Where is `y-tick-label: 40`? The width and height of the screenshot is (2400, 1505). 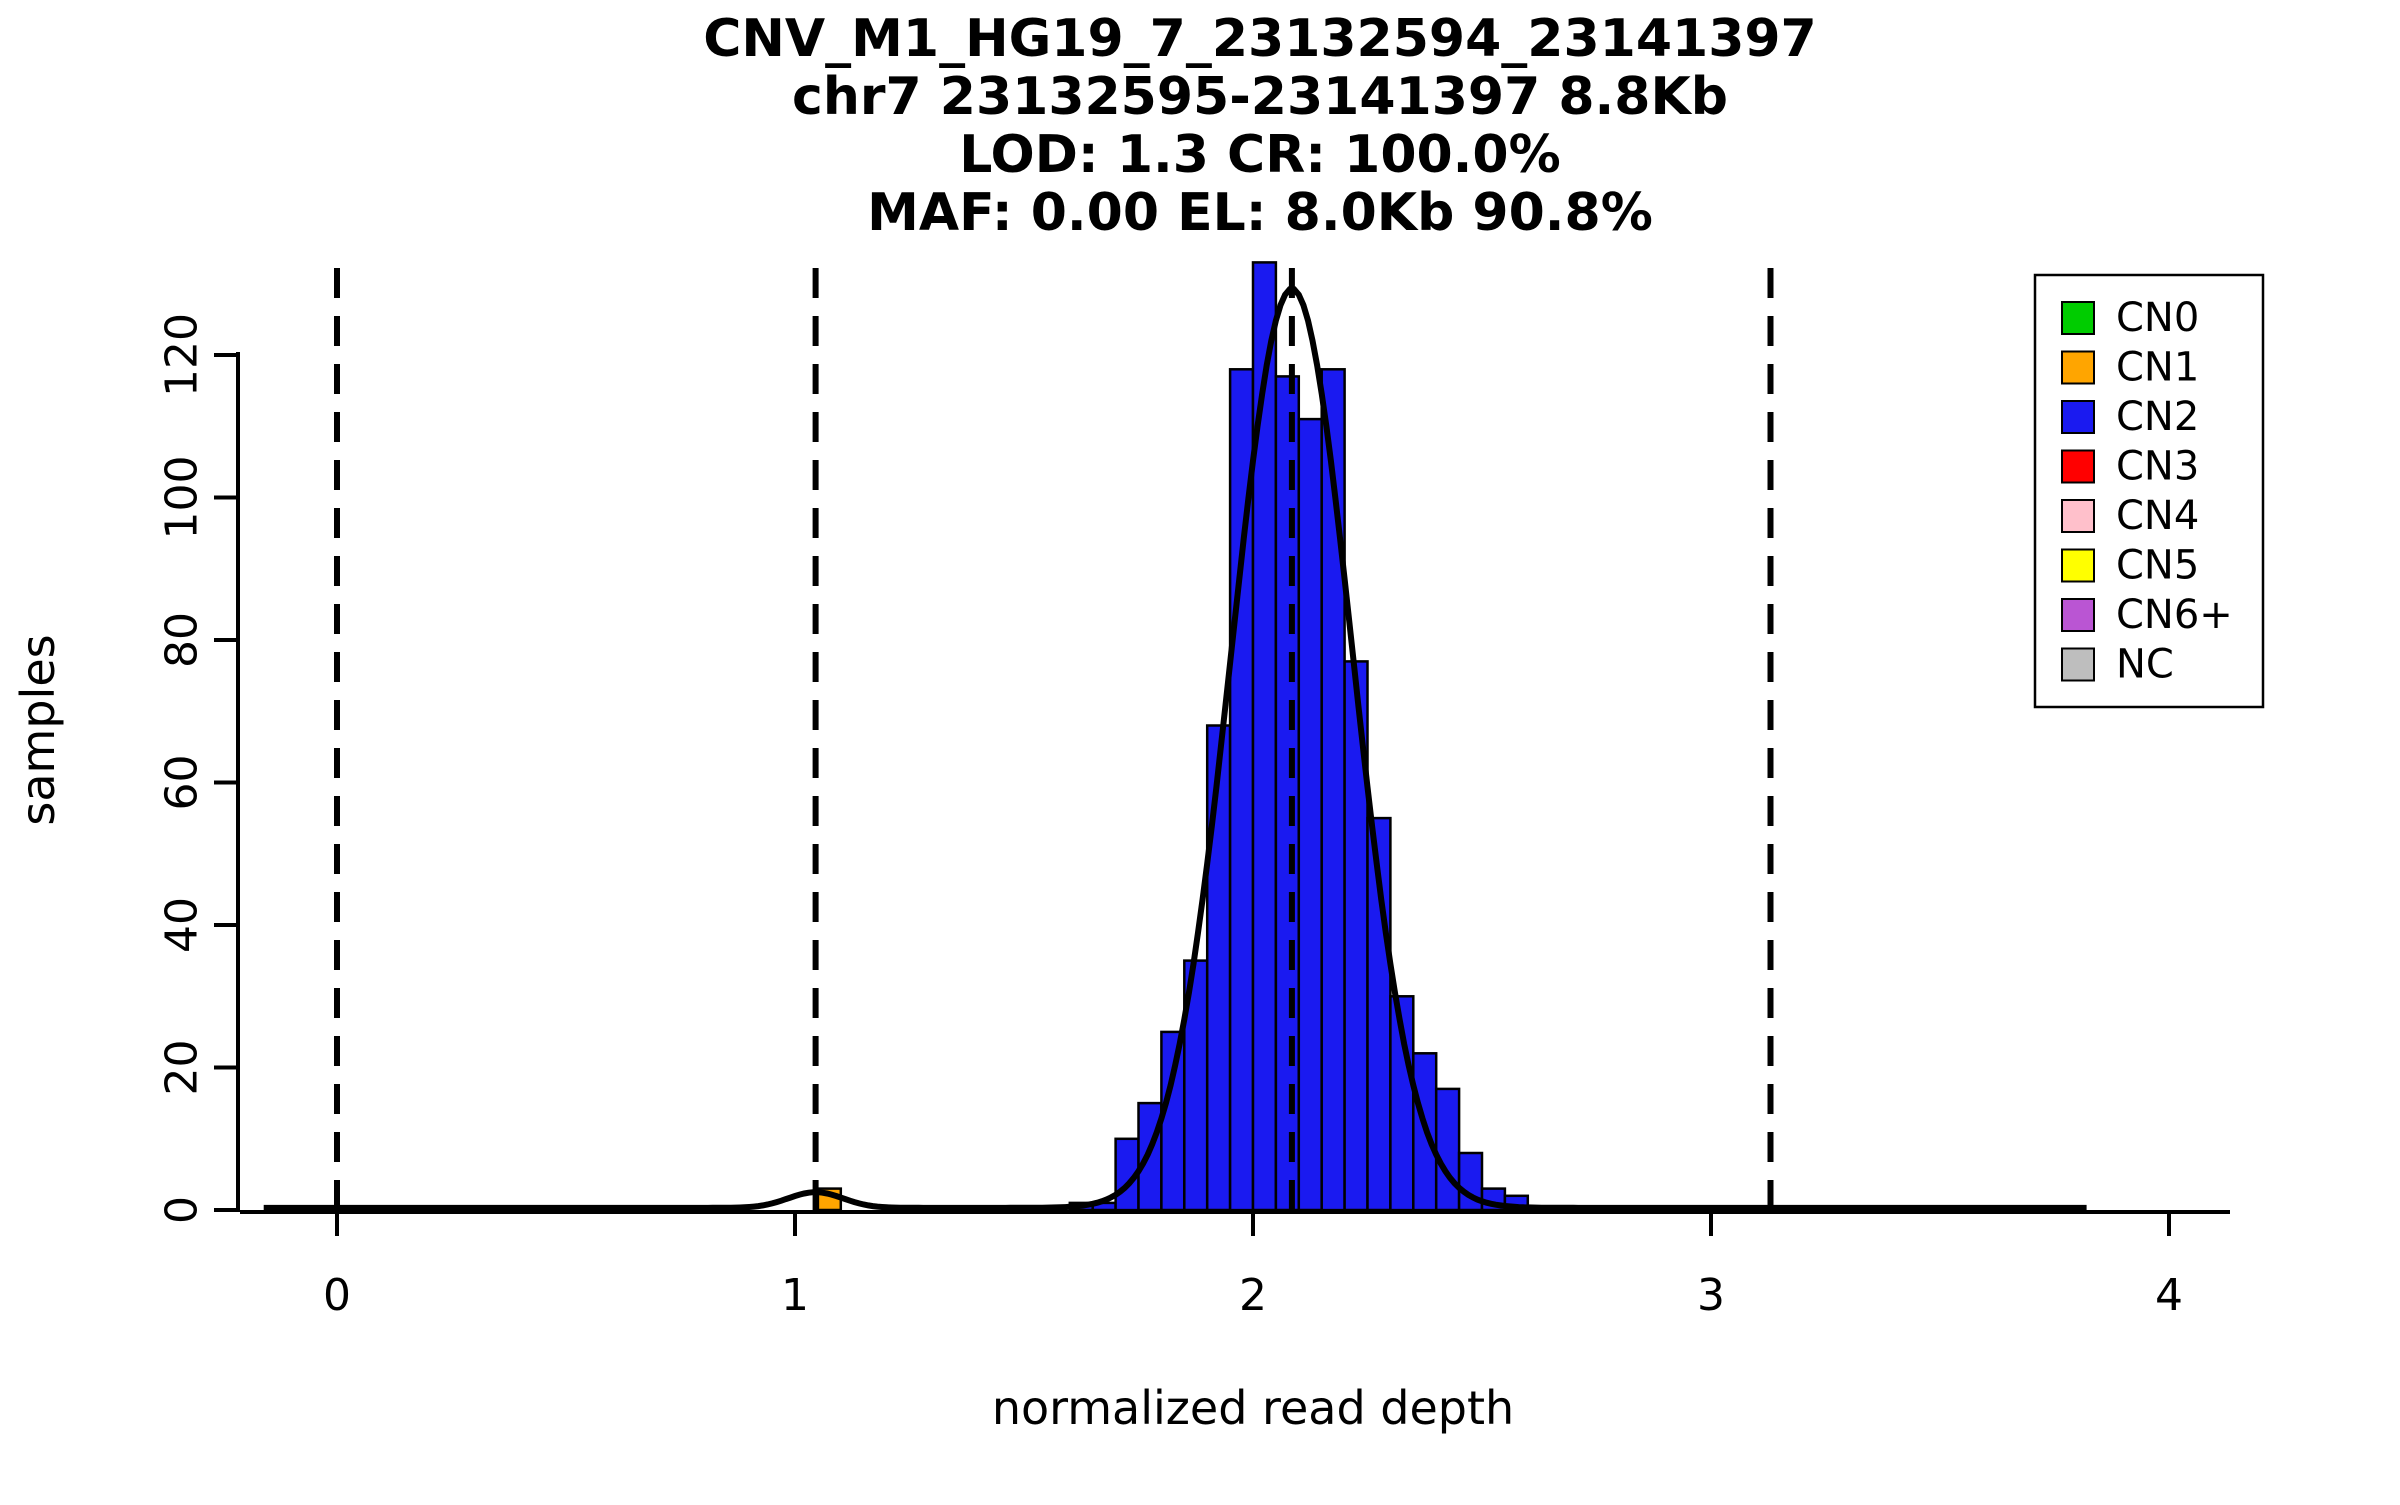
y-tick-label: 40 is located at coordinates (182, 925).